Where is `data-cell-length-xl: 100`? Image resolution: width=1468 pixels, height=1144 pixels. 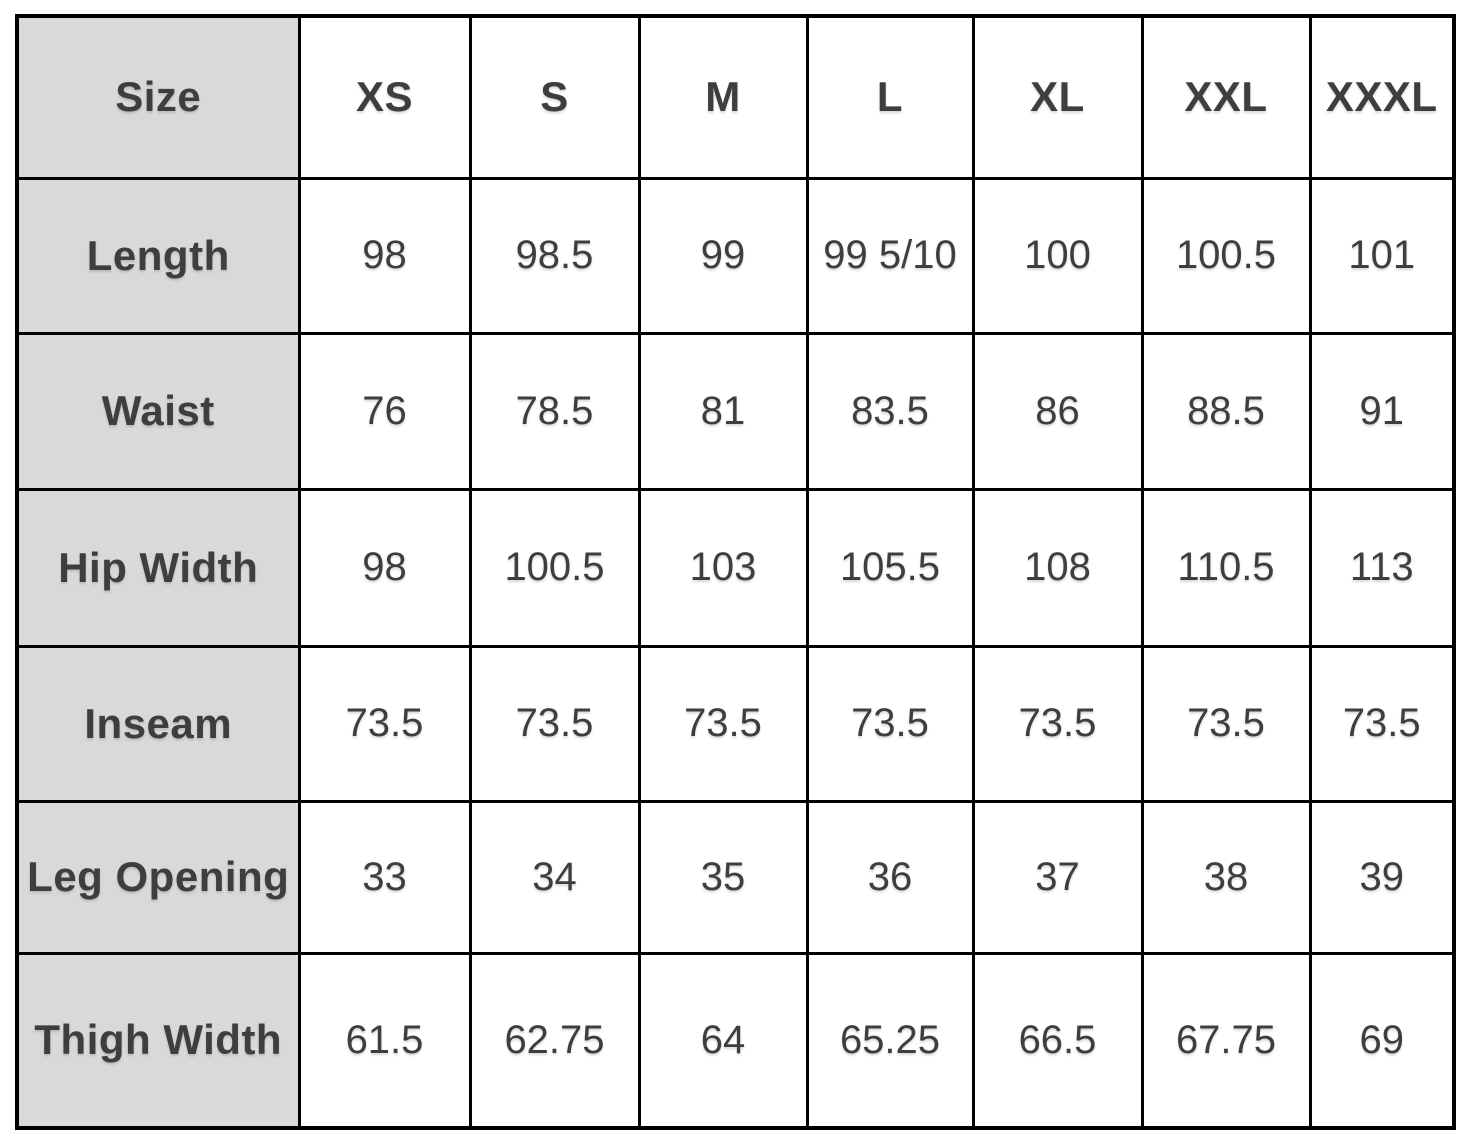
data-cell-length-xl: 100 is located at coordinates (1057, 255).